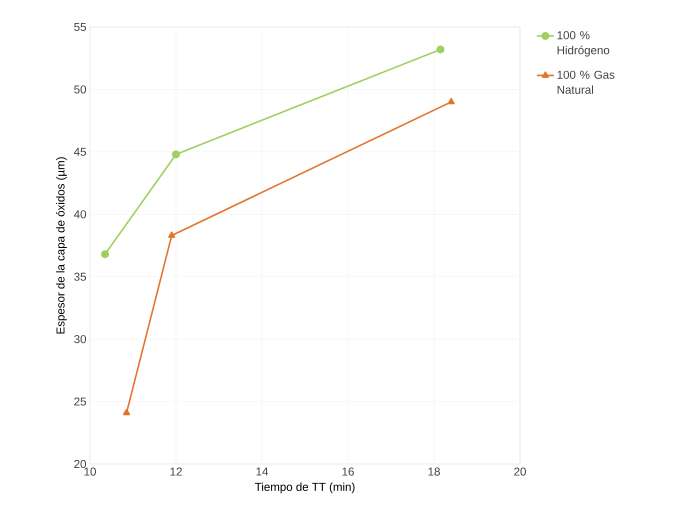 This screenshot has width=677, height=522. What do you see at coordinates (80, 27) in the screenshot?
I see `y-tick-label: 55` at bounding box center [80, 27].